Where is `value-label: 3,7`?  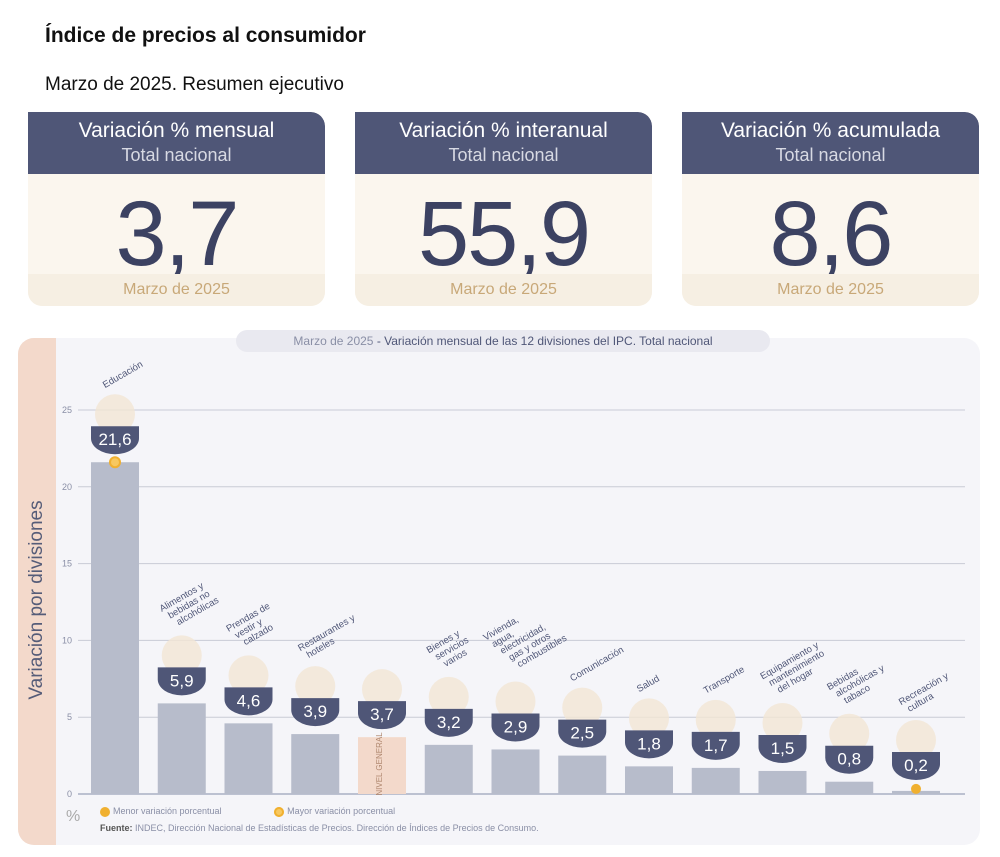 value-label: 3,7 is located at coordinates (382, 714).